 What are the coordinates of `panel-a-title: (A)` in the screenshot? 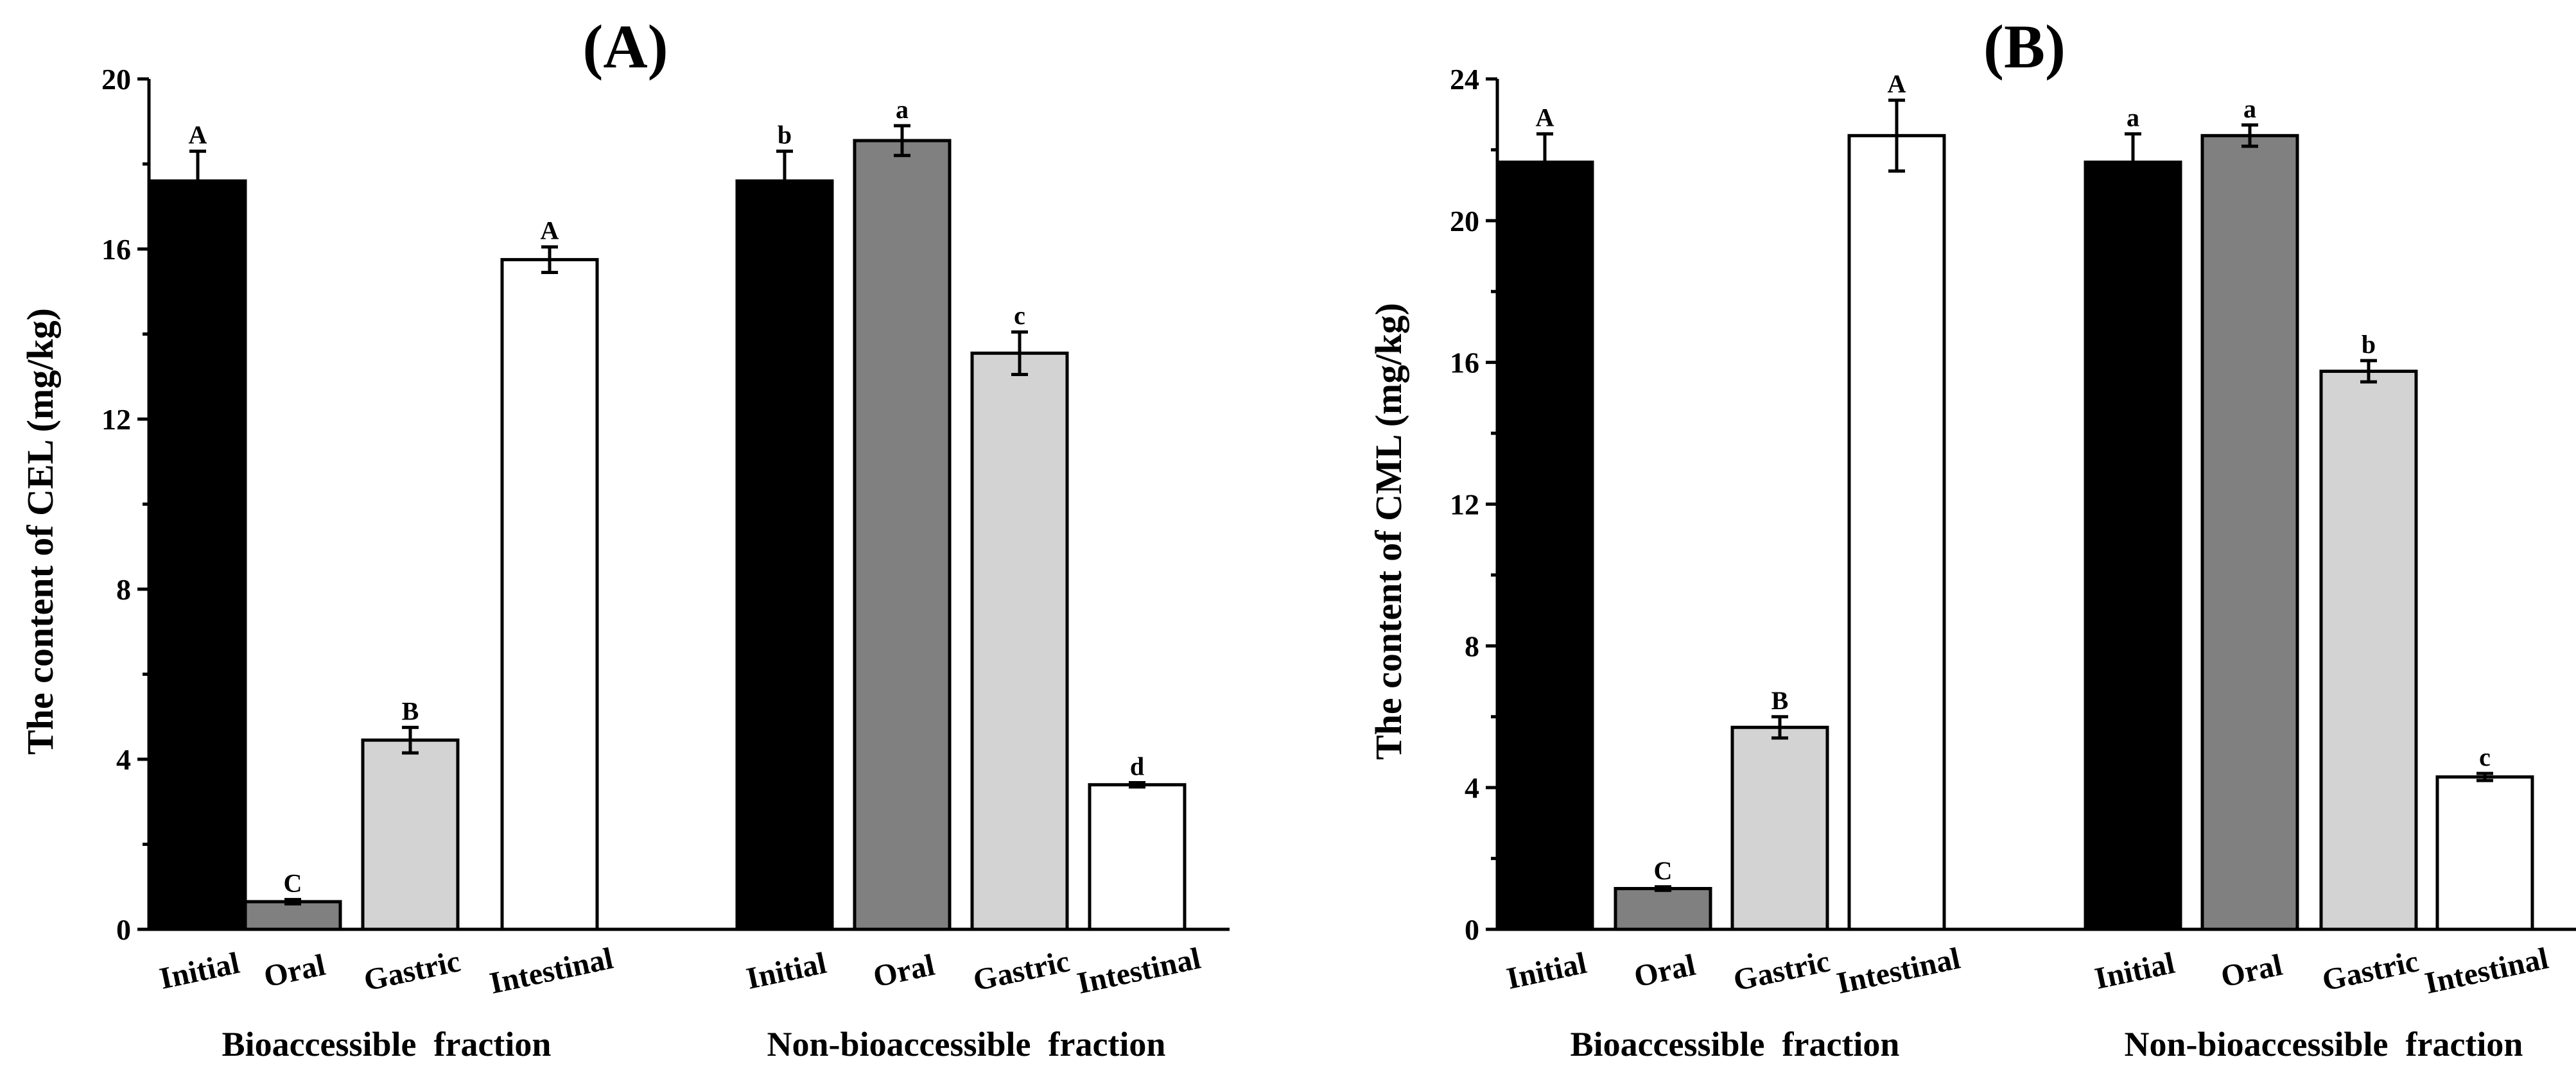 It's located at (625, 46).